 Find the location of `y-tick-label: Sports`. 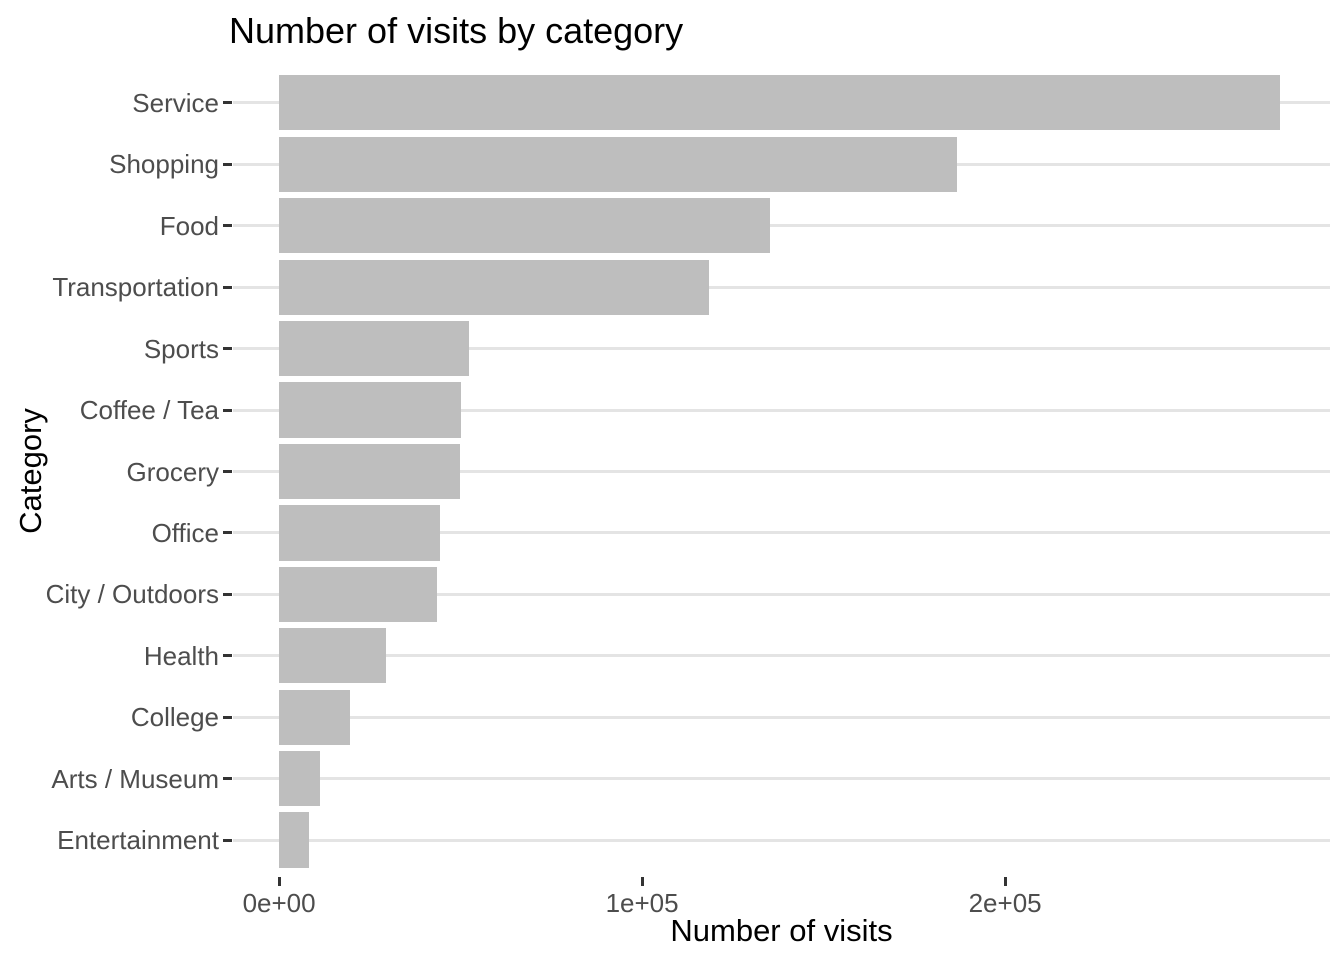

y-tick-label: Sports is located at coordinates (181, 348).